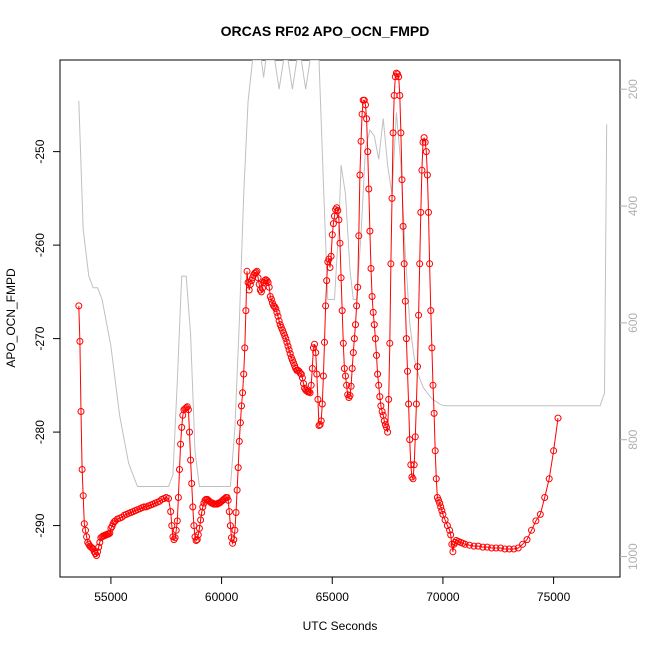 The width and height of the screenshot is (650, 650). I want to click on y2-tick-label: 200, so click(633, 89).